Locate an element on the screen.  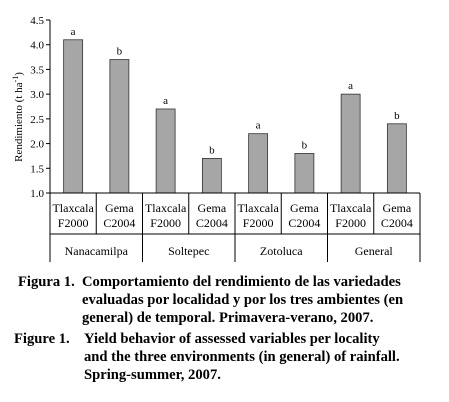
y-axis: 1.0 1.5 2.0 2.5 3.0 3.5 4.0 4.5 is located at coordinates (40, 107).